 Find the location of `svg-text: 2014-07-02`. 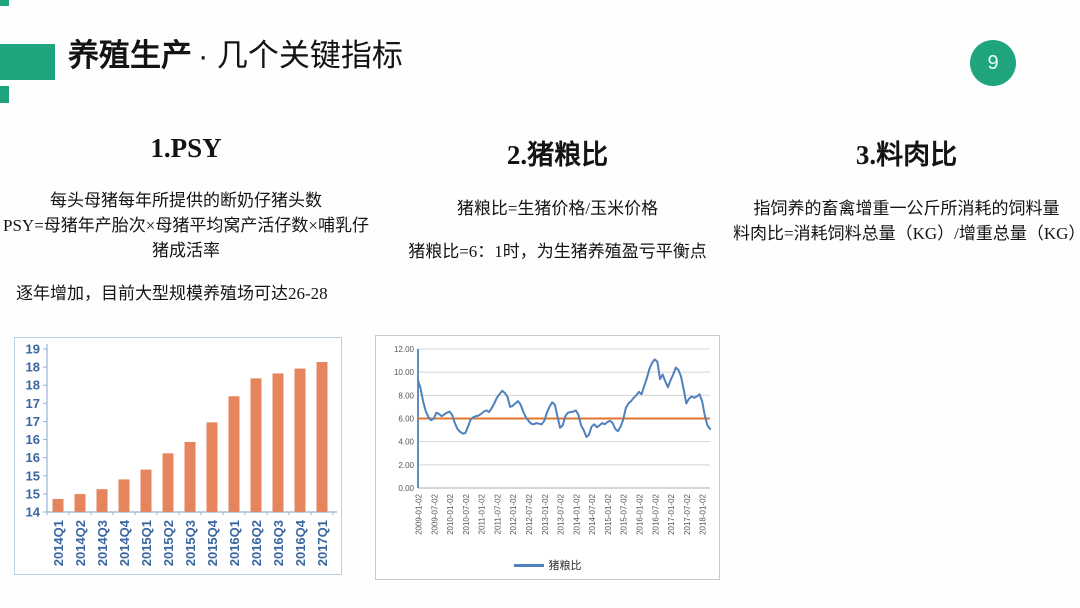

svg-text: 2014-07-02 is located at coordinates (592, 513).